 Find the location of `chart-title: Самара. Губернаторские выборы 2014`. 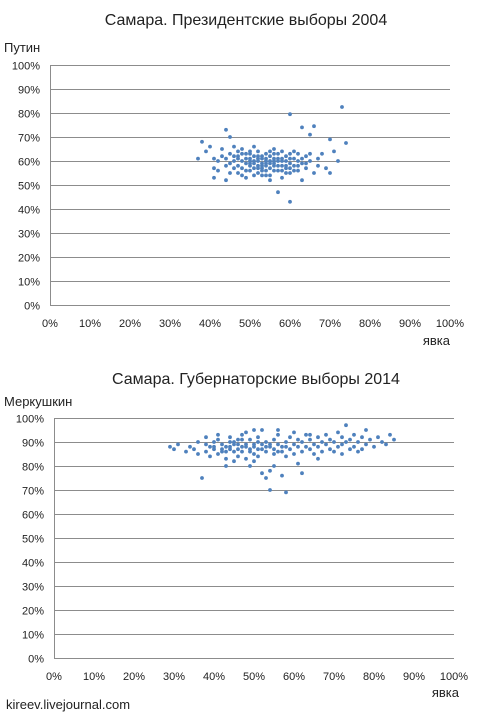

chart-title: Самара. Губернаторские выборы 2014 is located at coordinates (256, 379).